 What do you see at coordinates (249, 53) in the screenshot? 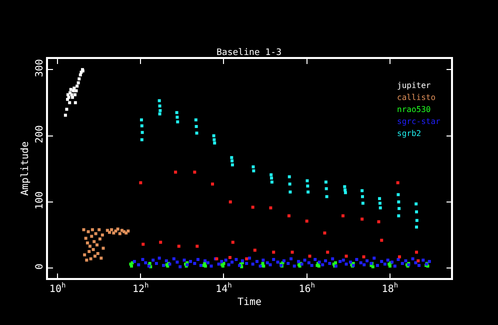
I see `chart-title: Baseline 1-3` at bounding box center [249, 53].